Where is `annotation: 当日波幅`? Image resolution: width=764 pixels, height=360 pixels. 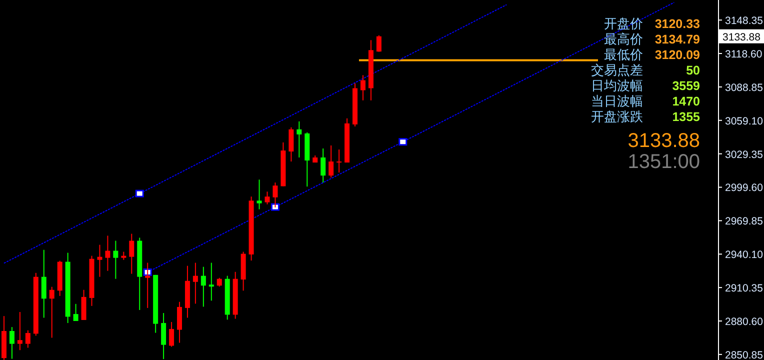 annotation: 当日波幅 is located at coordinates (617, 101).